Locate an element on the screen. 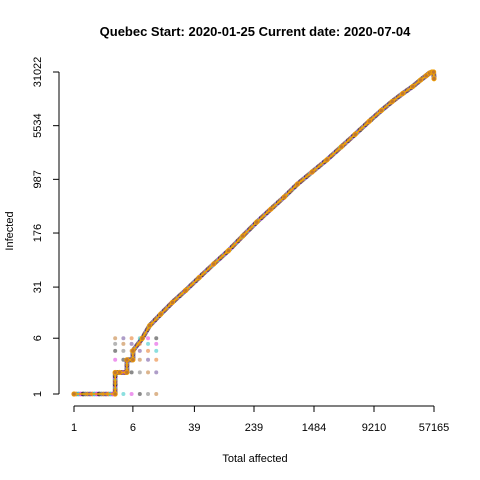 The image size is (480, 480). x-axis: 1 6 39 239 1484 9210 57165 is located at coordinates (260, 419).